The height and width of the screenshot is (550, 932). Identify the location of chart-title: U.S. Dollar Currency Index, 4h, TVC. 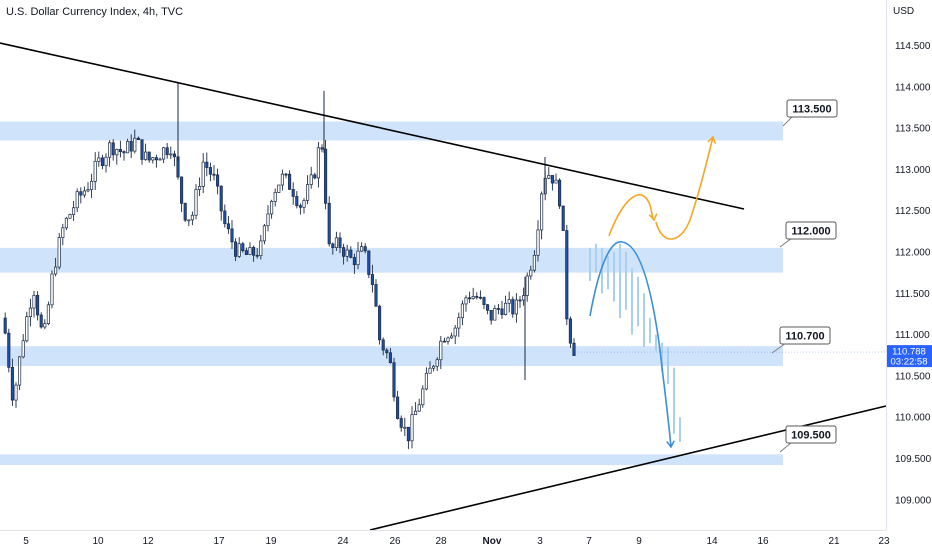
(95, 12).